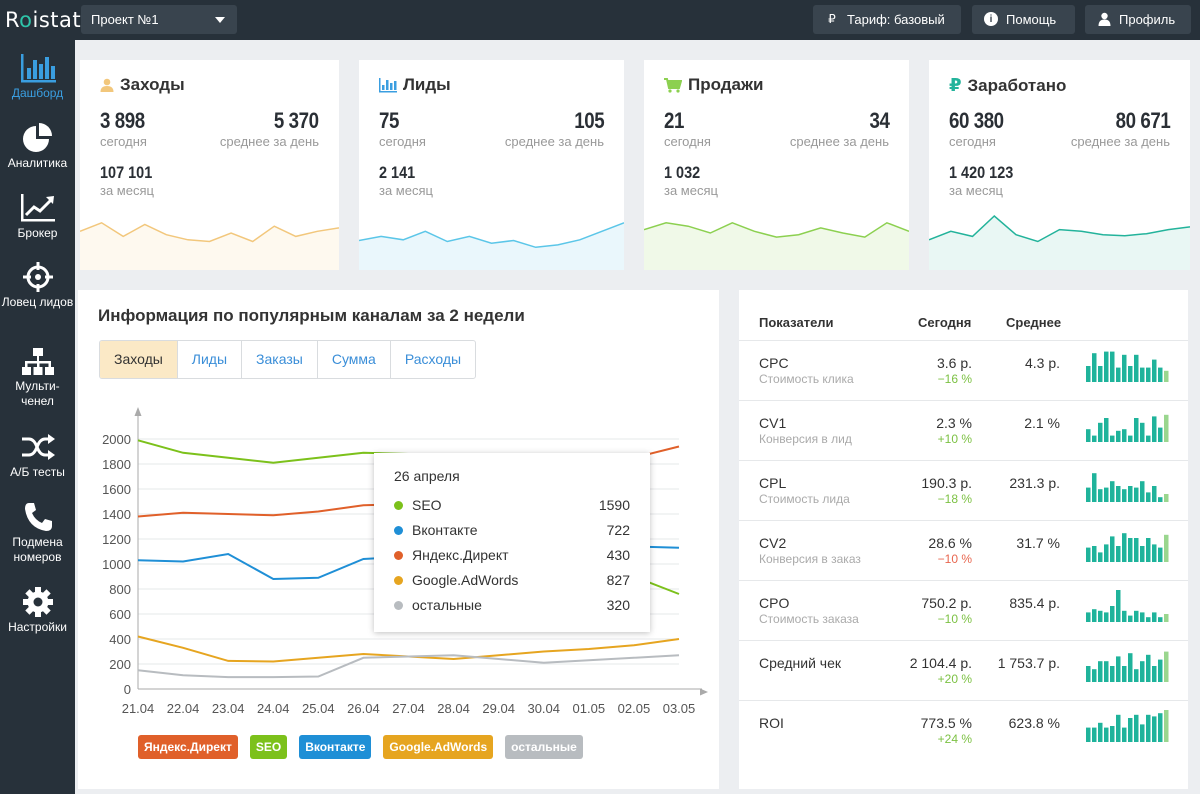 The width and height of the screenshot is (1200, 794). I want to click on y-axis-arrow, so click(138, 411).